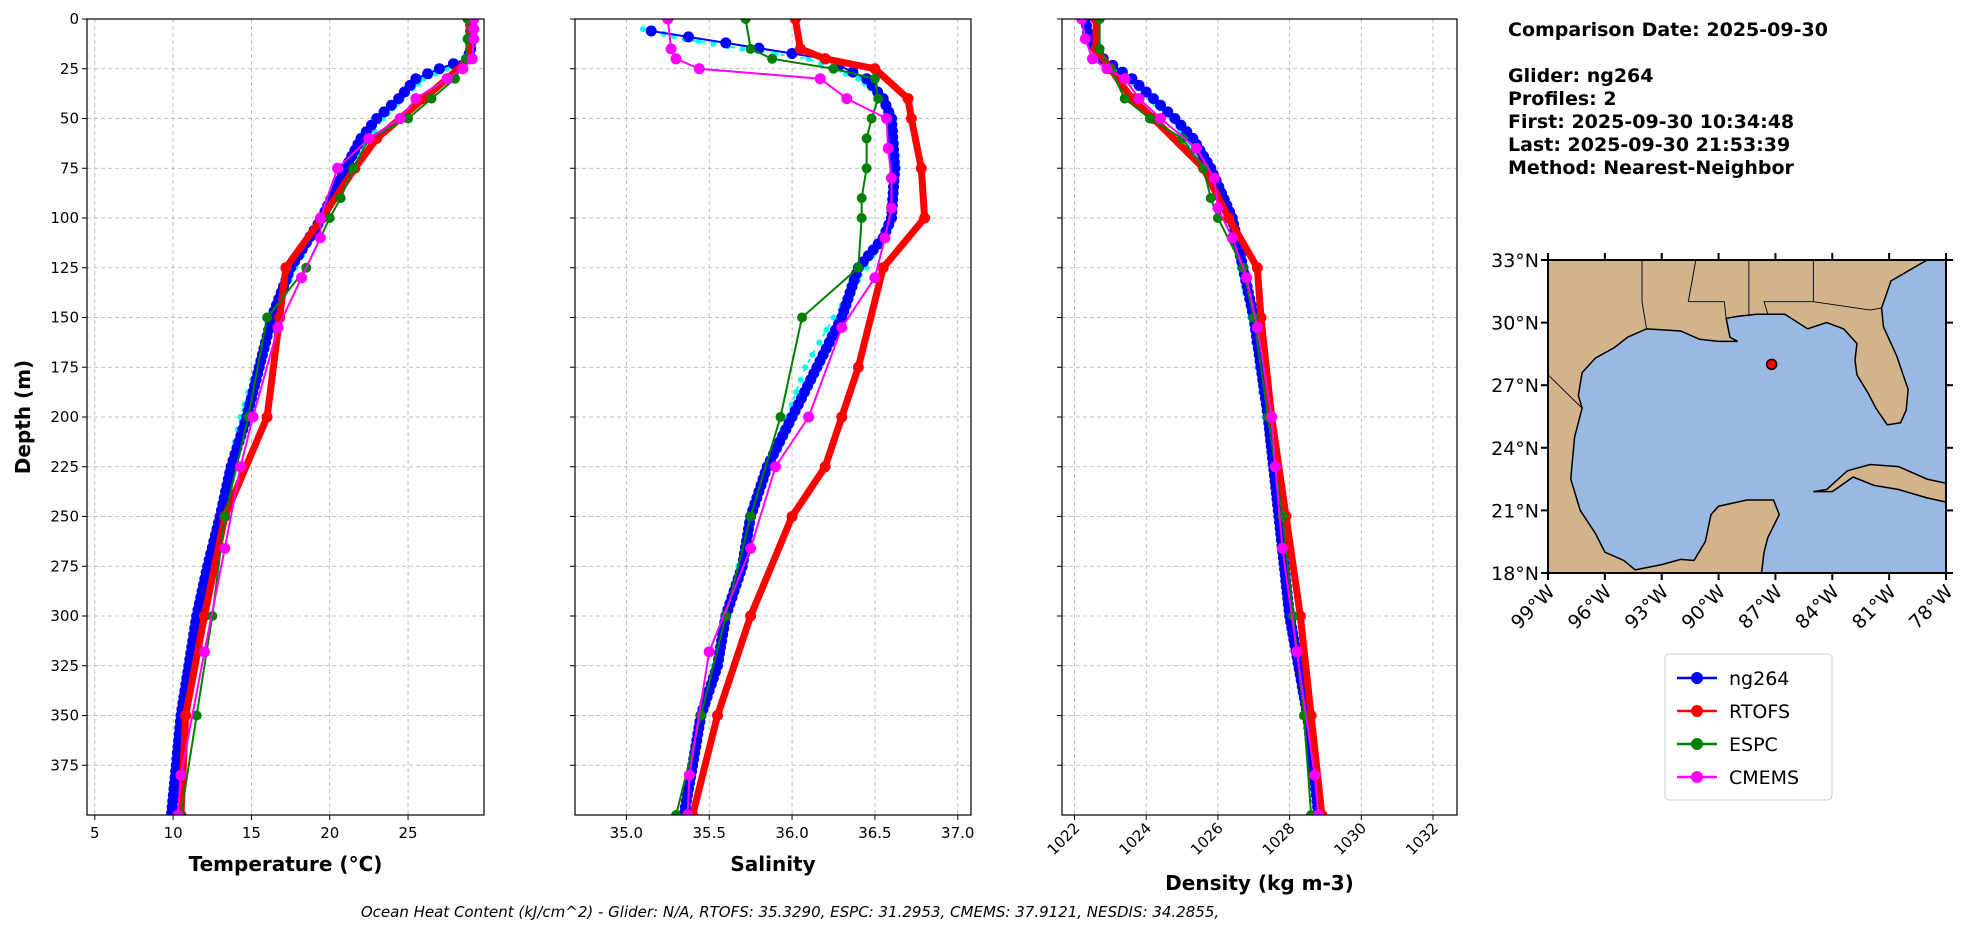  I want to click on y-tick-label: 150, so click(64, 318).